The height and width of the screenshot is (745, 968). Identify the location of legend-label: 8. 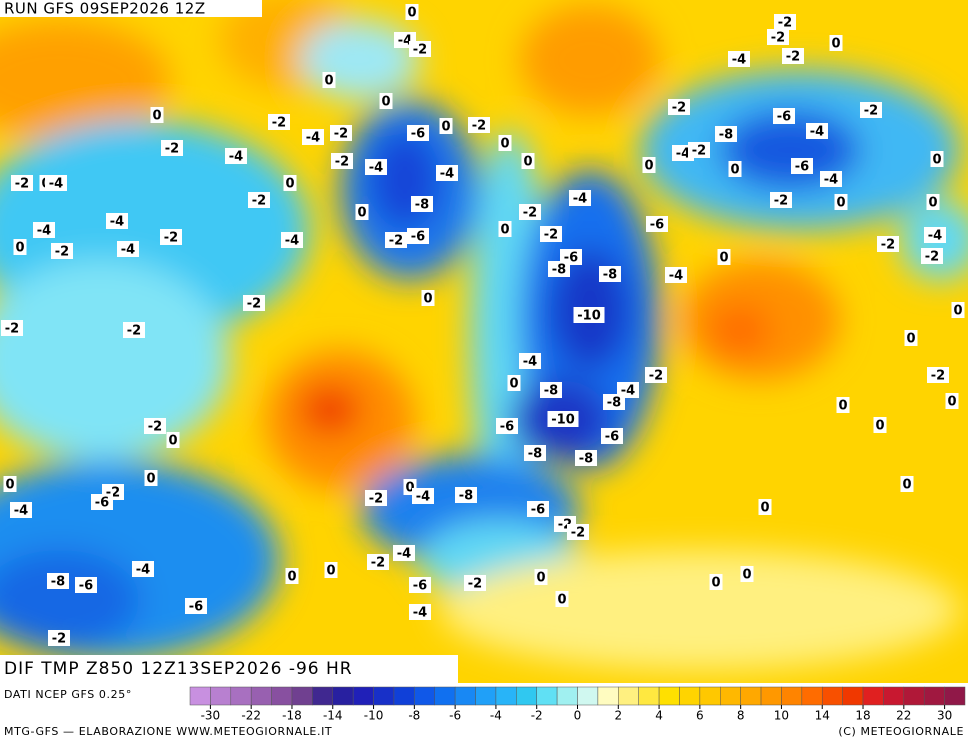
(741, 716).